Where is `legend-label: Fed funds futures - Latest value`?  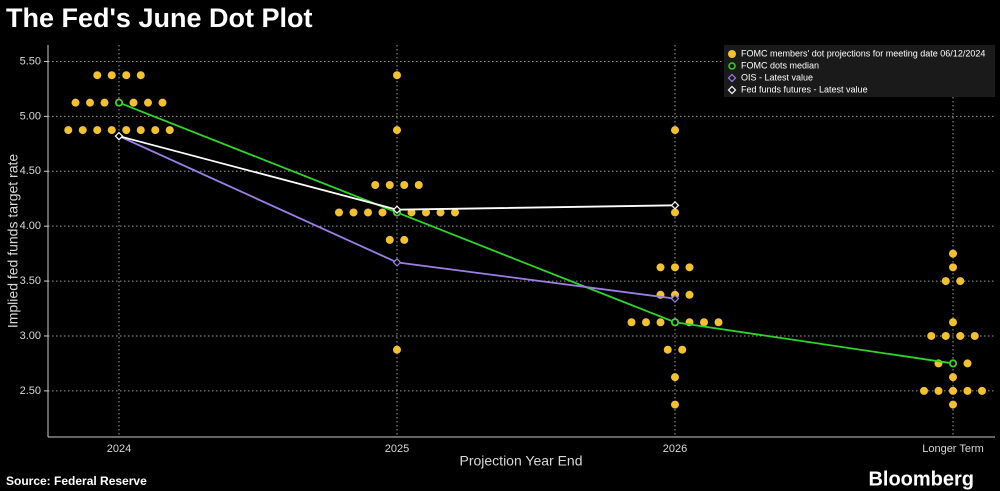 legend-label: Fed funds futures - Latest value is located at coordinates (804, 89).